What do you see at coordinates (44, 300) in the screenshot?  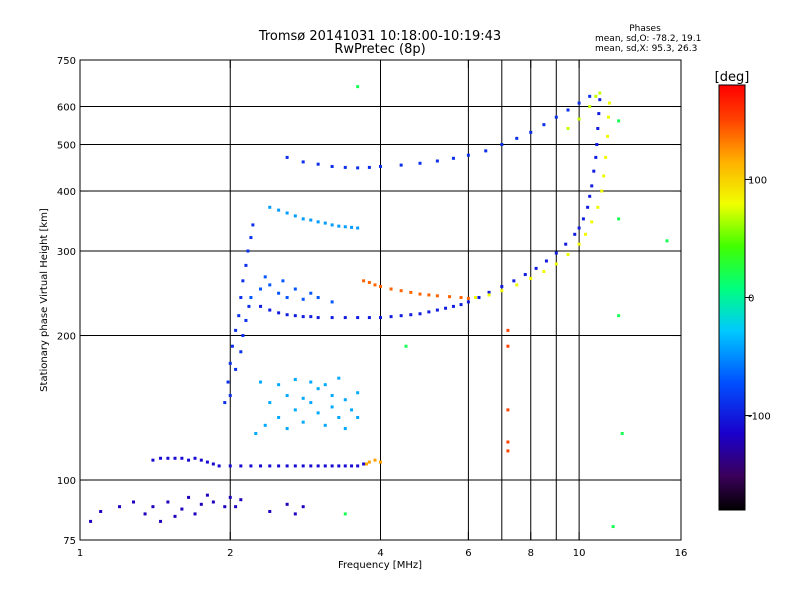 I see `y-axis-label: Stationary phase Virtual Height [km]` at bounding box center [44, 300].